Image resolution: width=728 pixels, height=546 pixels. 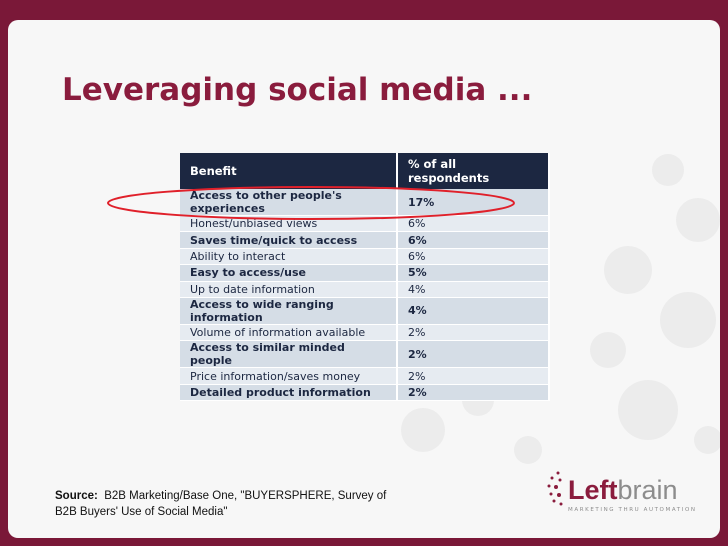 I want to click on percent-cell: 17%, so click(x=473, y=202).